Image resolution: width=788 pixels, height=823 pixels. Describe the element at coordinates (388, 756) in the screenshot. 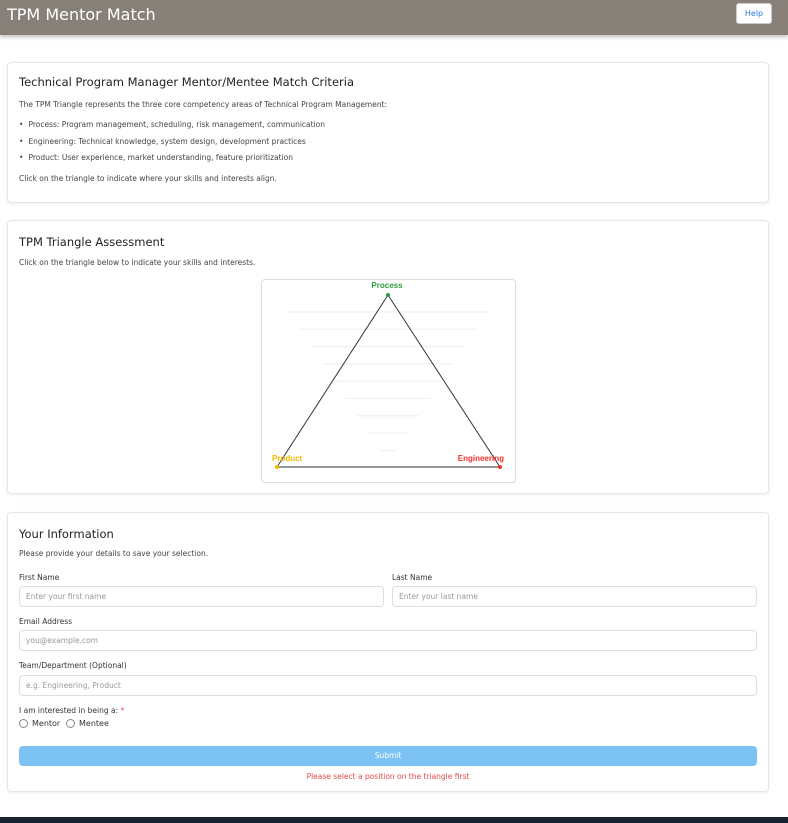

I see `submit-button: Submit` at that location.